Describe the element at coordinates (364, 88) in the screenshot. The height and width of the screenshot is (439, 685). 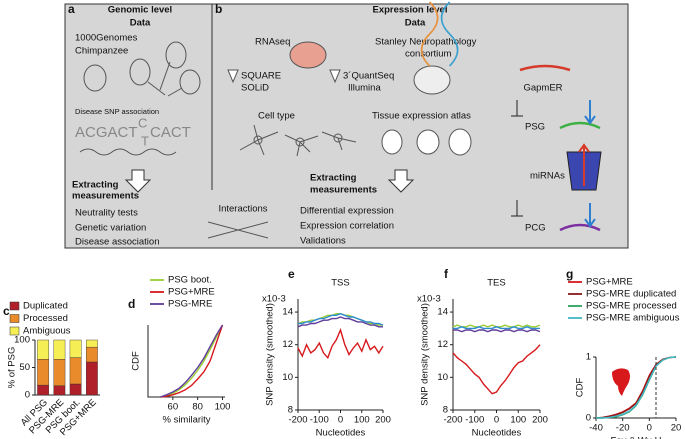
I see `platform: Illumina` at that location.